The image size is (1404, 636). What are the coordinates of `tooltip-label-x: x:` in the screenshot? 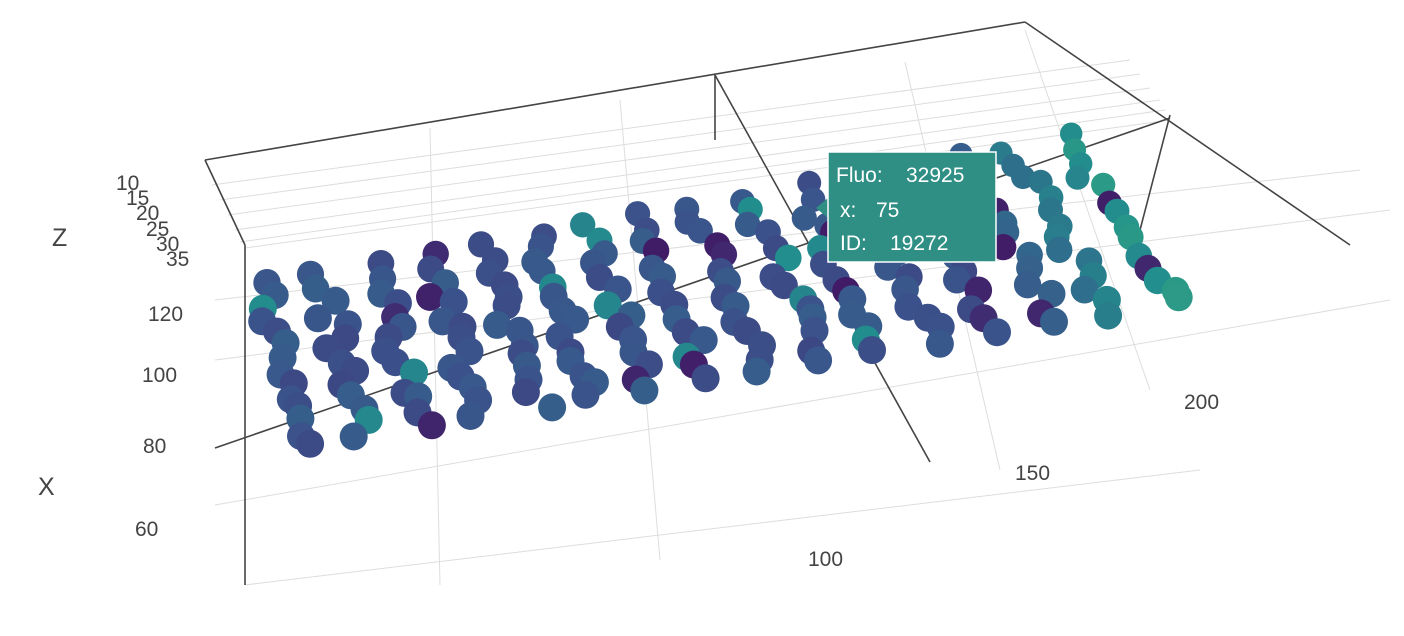 It's located at (848, 210).